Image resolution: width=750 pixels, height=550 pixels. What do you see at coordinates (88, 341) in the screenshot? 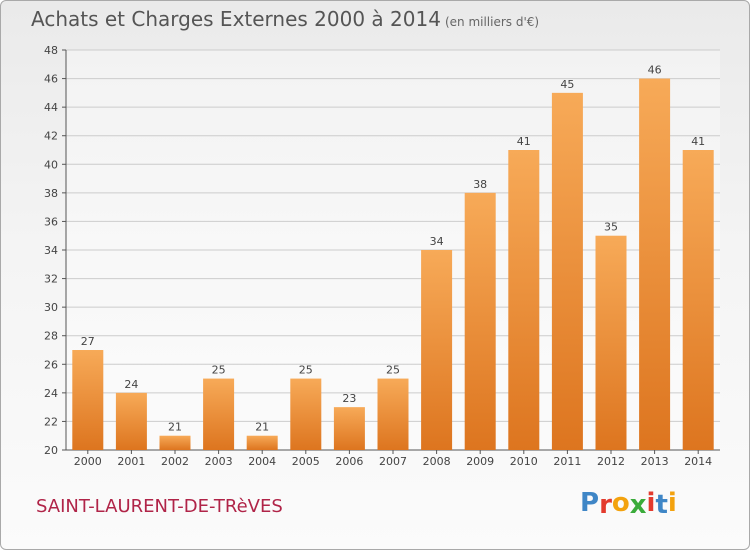
I see `data-label: 27` at bounding box center [88, 341].